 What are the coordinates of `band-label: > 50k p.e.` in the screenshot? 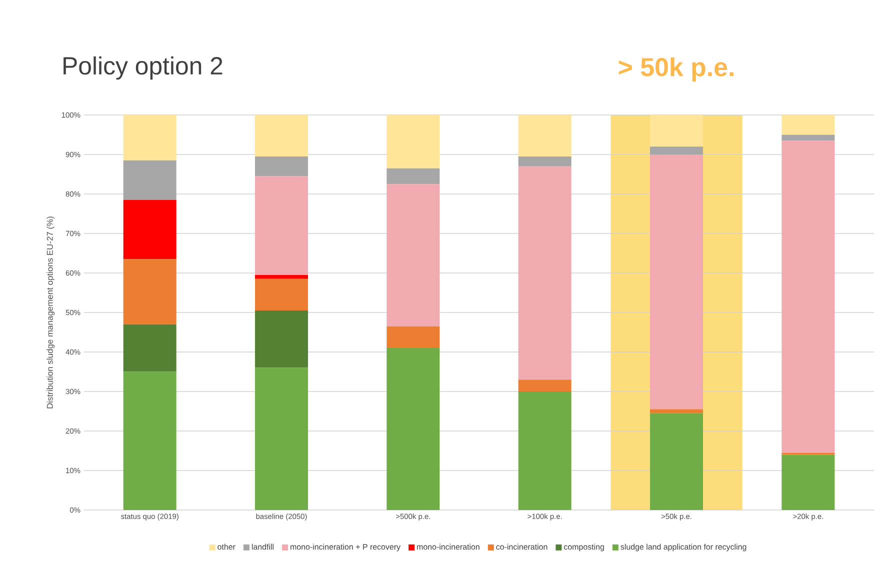 It's located at (676, 69).